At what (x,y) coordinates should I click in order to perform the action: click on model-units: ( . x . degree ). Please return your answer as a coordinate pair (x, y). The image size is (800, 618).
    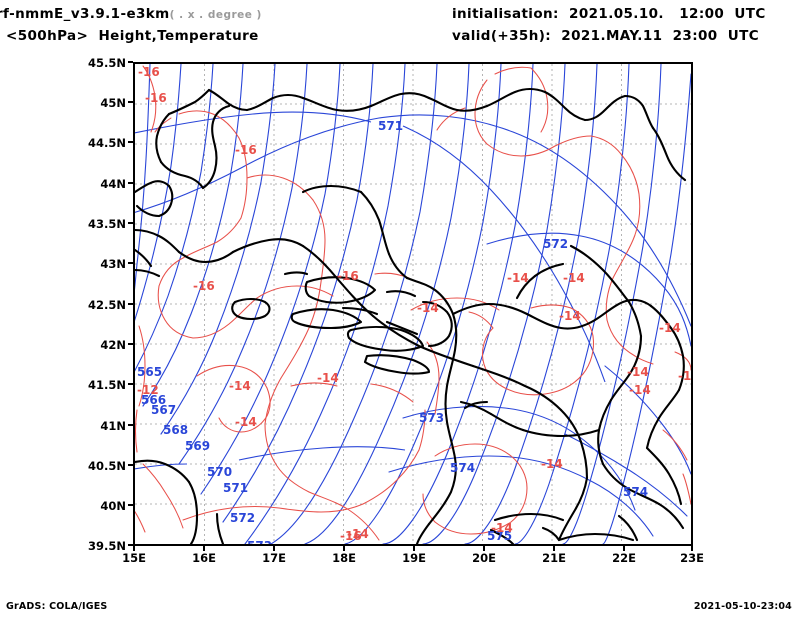
    Looking at the image, I should click on (215, 15).